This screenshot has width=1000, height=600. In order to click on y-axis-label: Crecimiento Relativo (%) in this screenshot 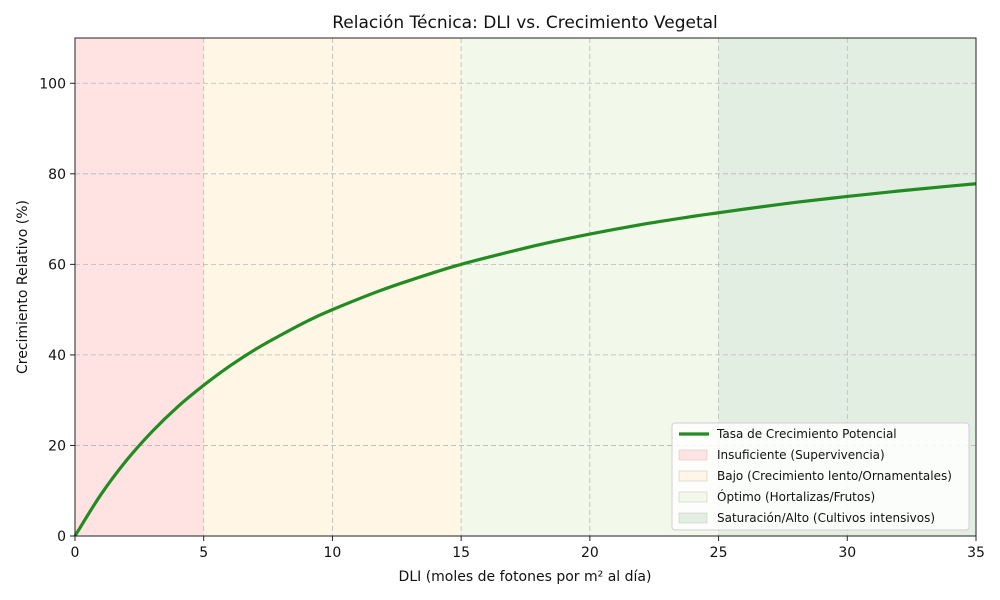, I will do `click(23, 287)`.